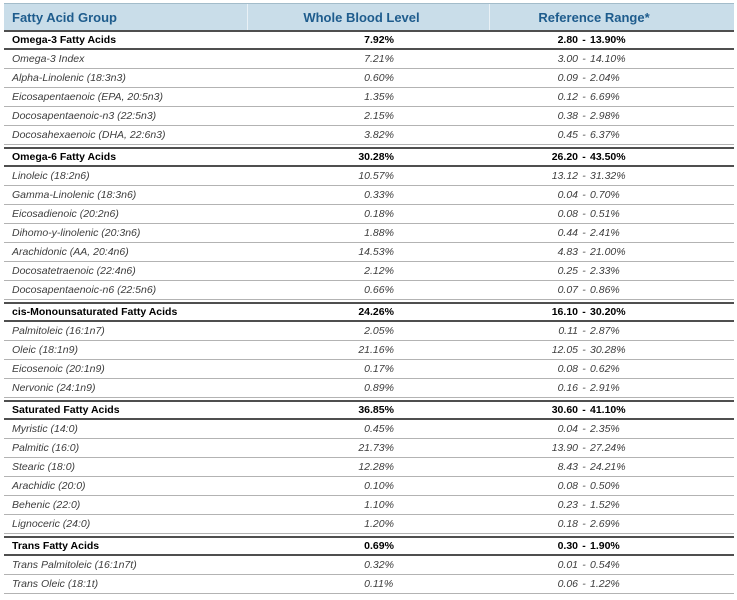 The width and height of the screenshot is (737, 600). I want to click on range-low-value: 0.38, so click(567, 116).